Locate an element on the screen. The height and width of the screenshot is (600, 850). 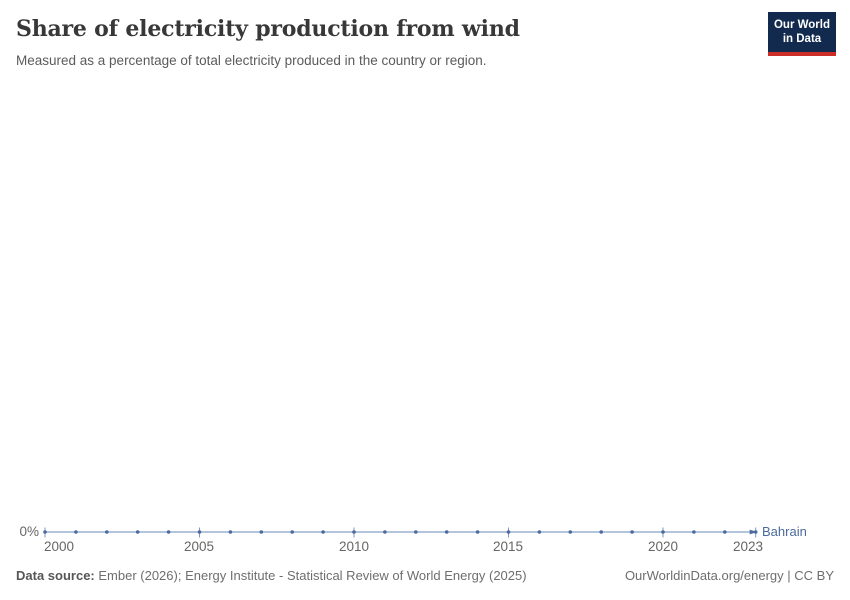
x-tick-2023: 2023 is located at coordinates (747, 546).